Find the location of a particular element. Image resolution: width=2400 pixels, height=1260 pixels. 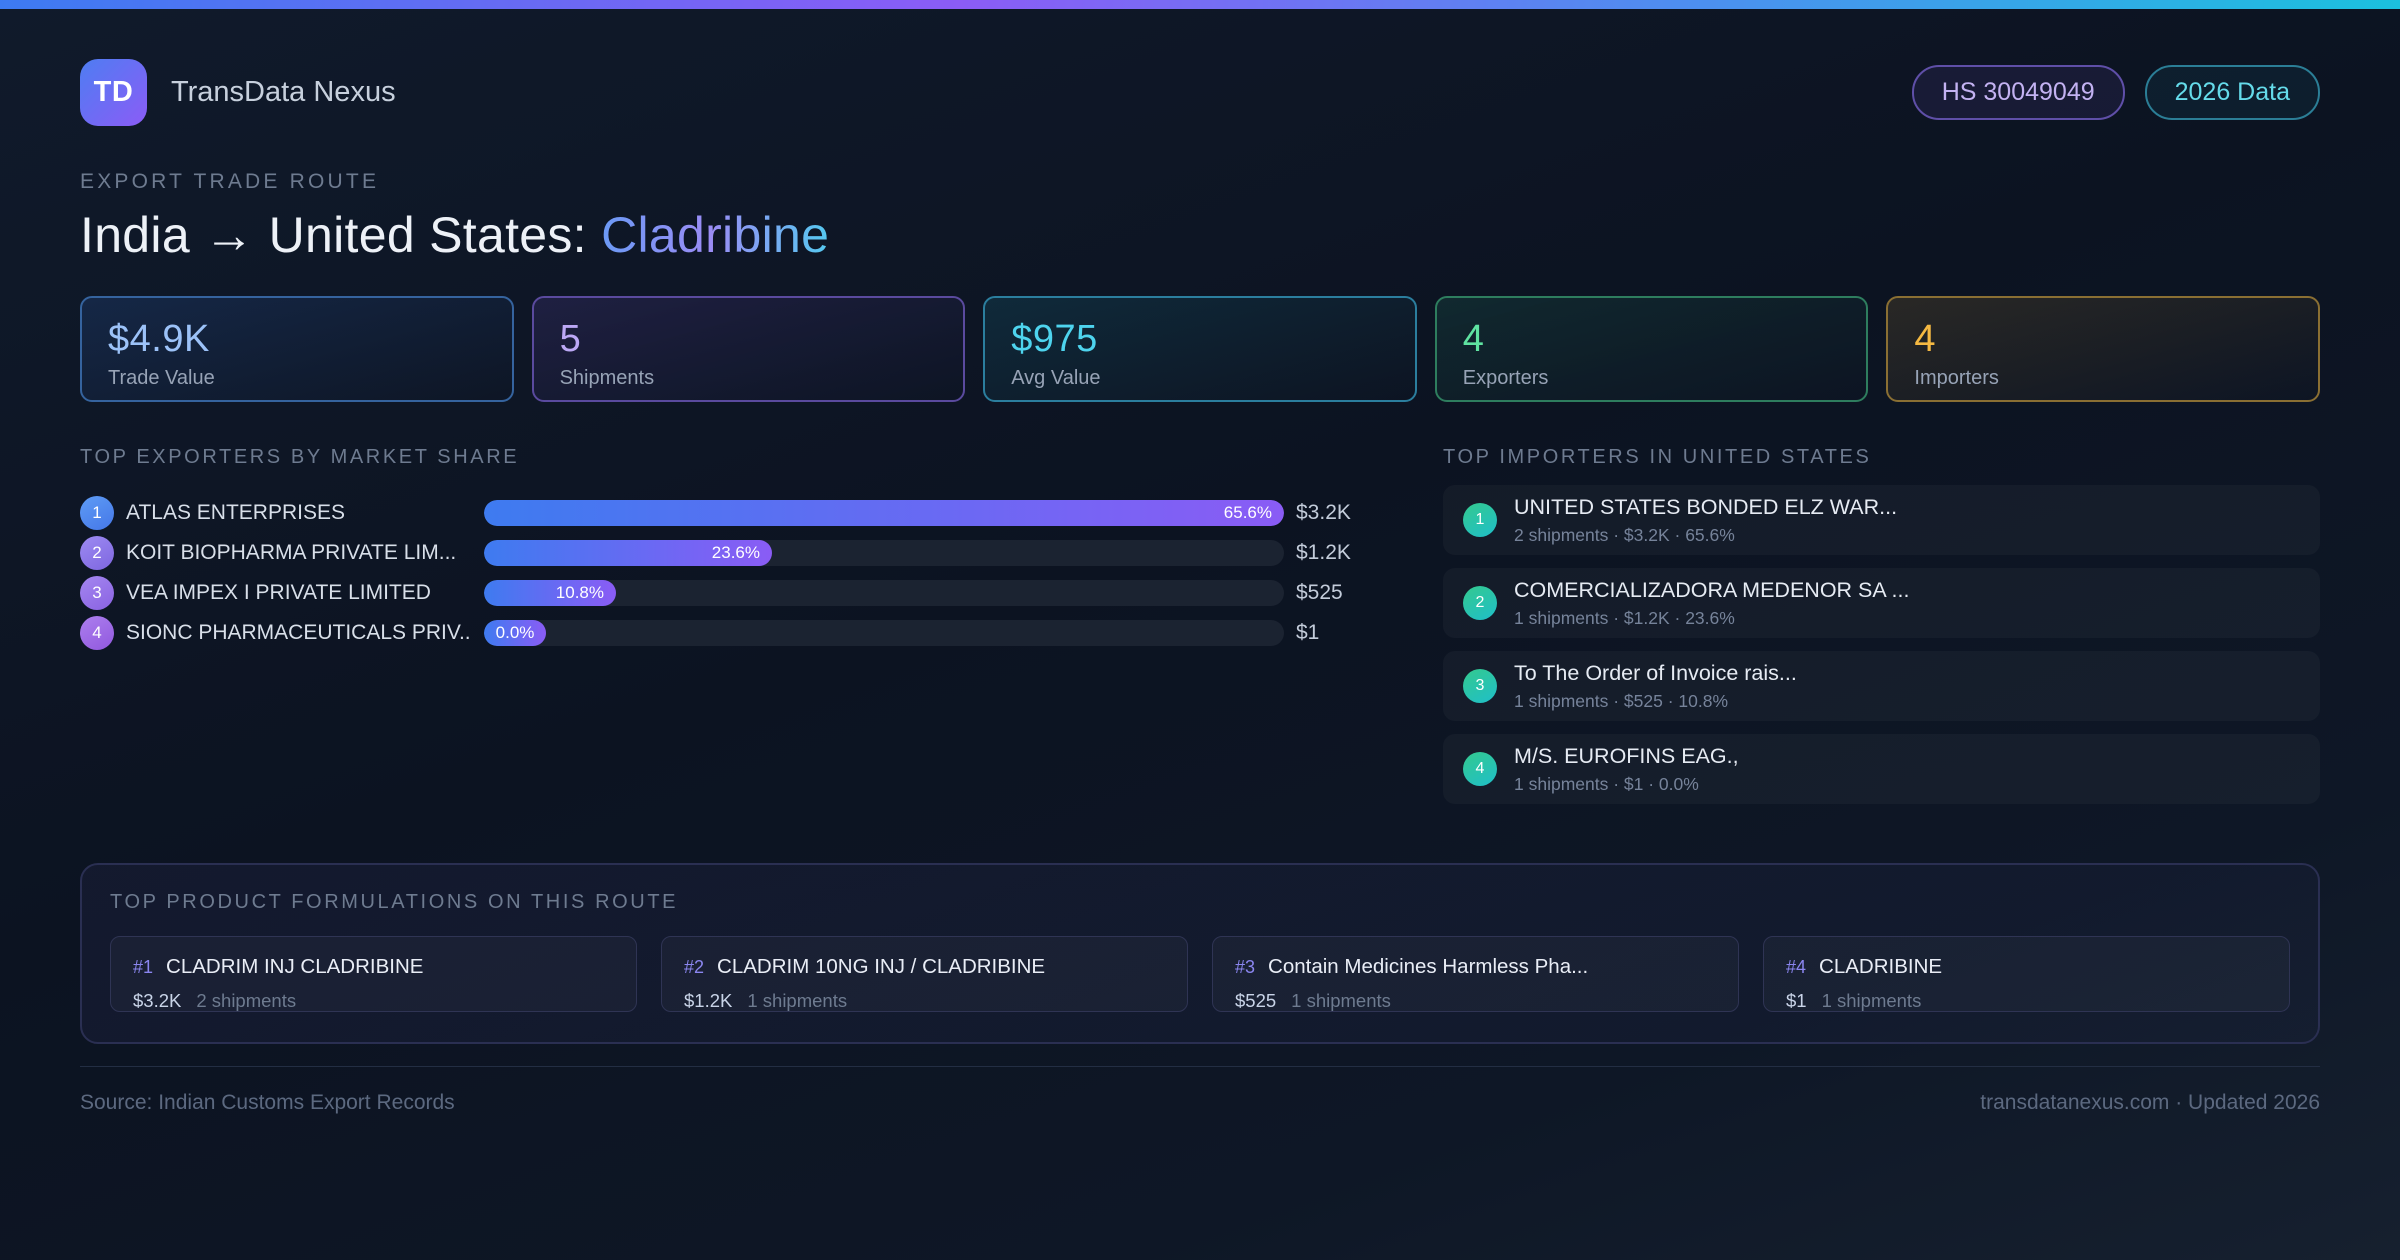

brand: TD TransData Nexus is located at coordinates (238, 92).